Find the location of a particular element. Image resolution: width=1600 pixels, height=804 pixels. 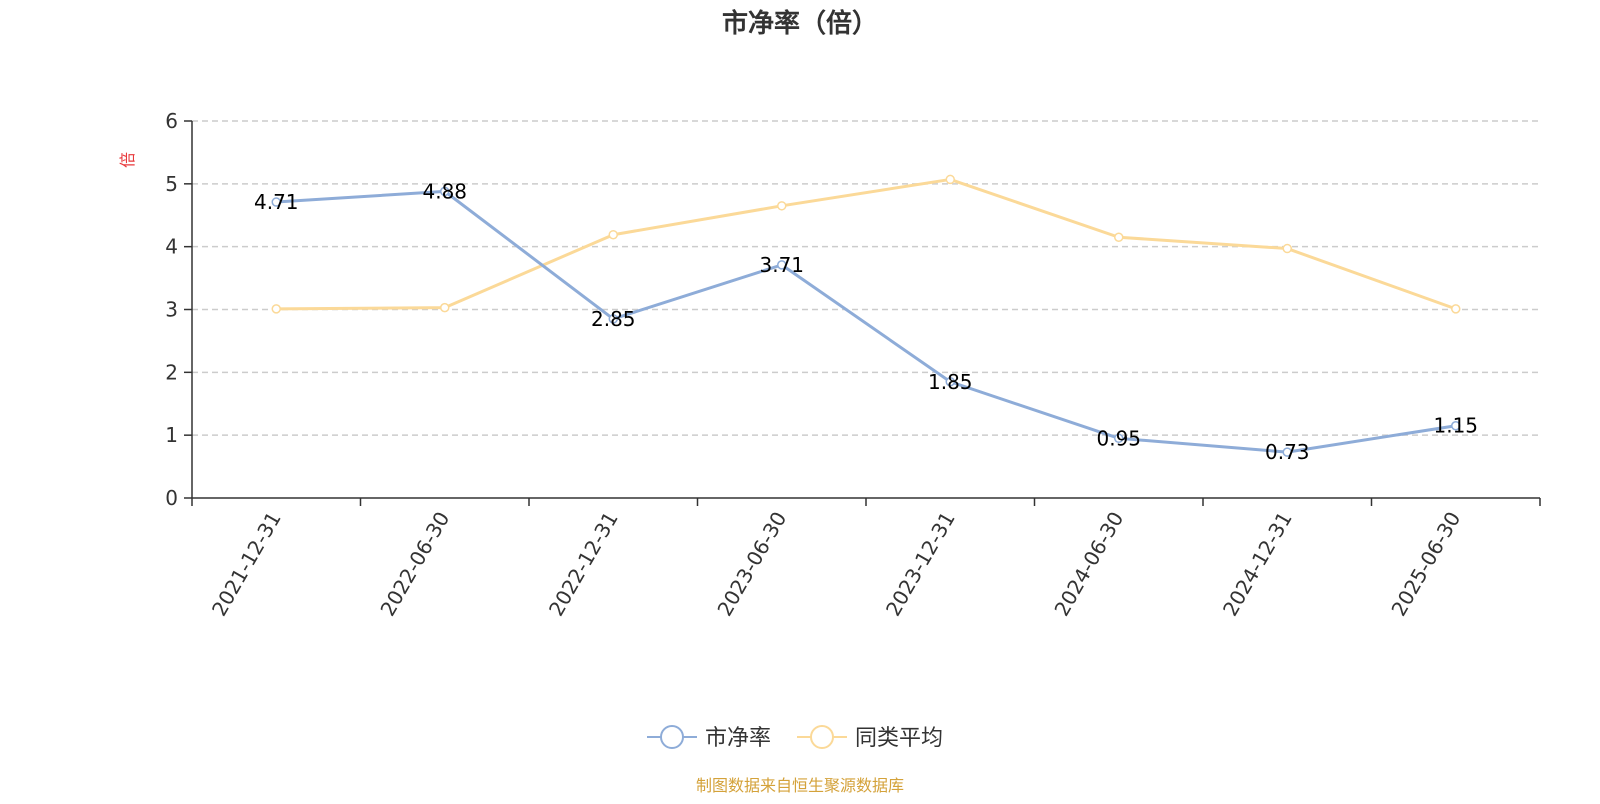

legend-label: 同类平均 is located at coordinates (899, 738).